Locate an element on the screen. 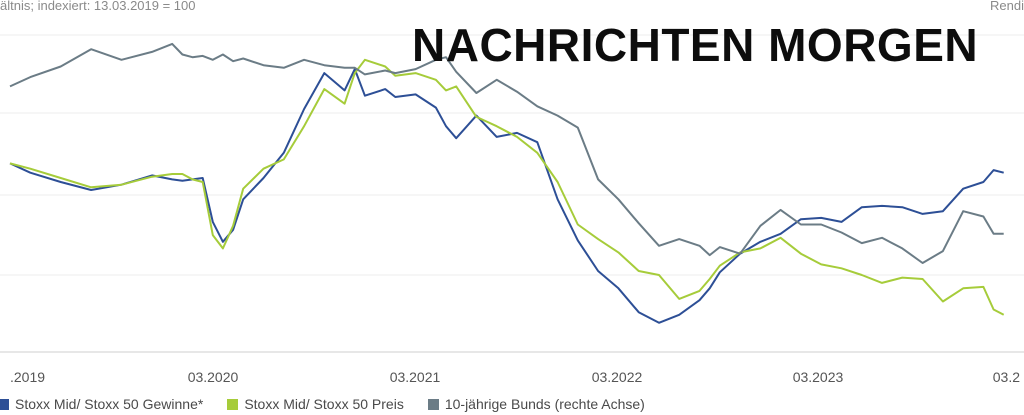 The image size is (1024, 415). legend-label-gewinne: Stoxx Mid/ Stoxx 50 Gewinne* is located at coordinates (109, 404).